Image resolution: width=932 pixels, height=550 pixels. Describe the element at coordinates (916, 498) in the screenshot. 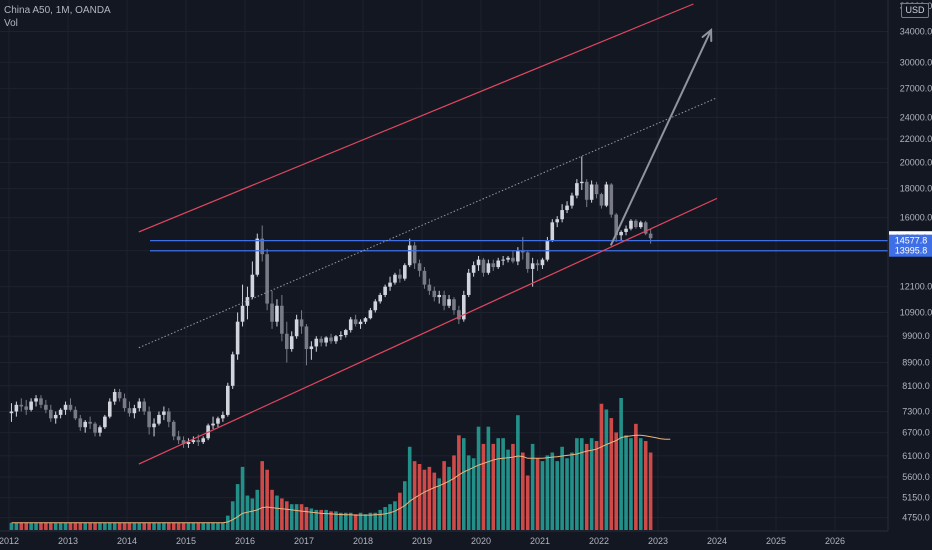

I see `price-tick-label: 5150.0` at that location.